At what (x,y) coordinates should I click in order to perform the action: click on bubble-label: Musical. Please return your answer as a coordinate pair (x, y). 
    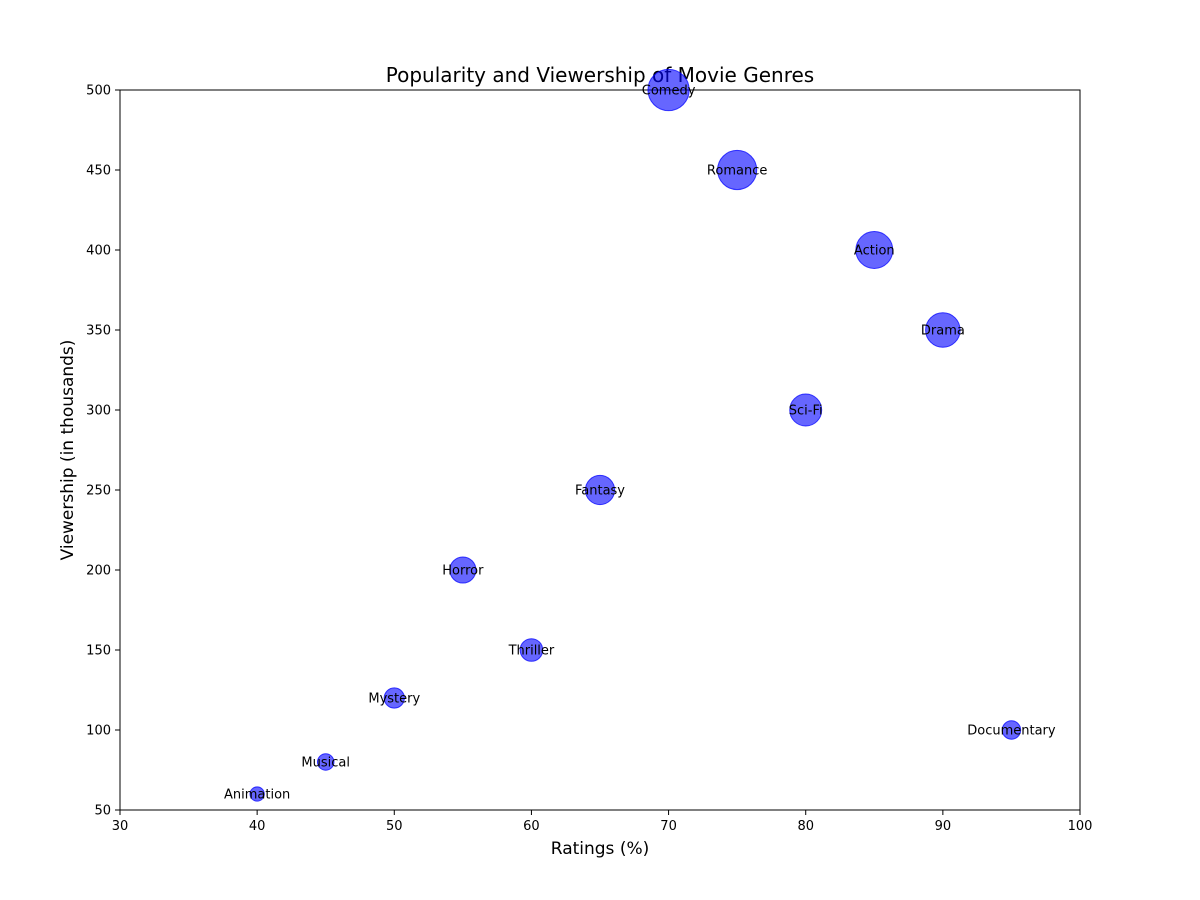
    Looking at the image, I should click on (325, 763).